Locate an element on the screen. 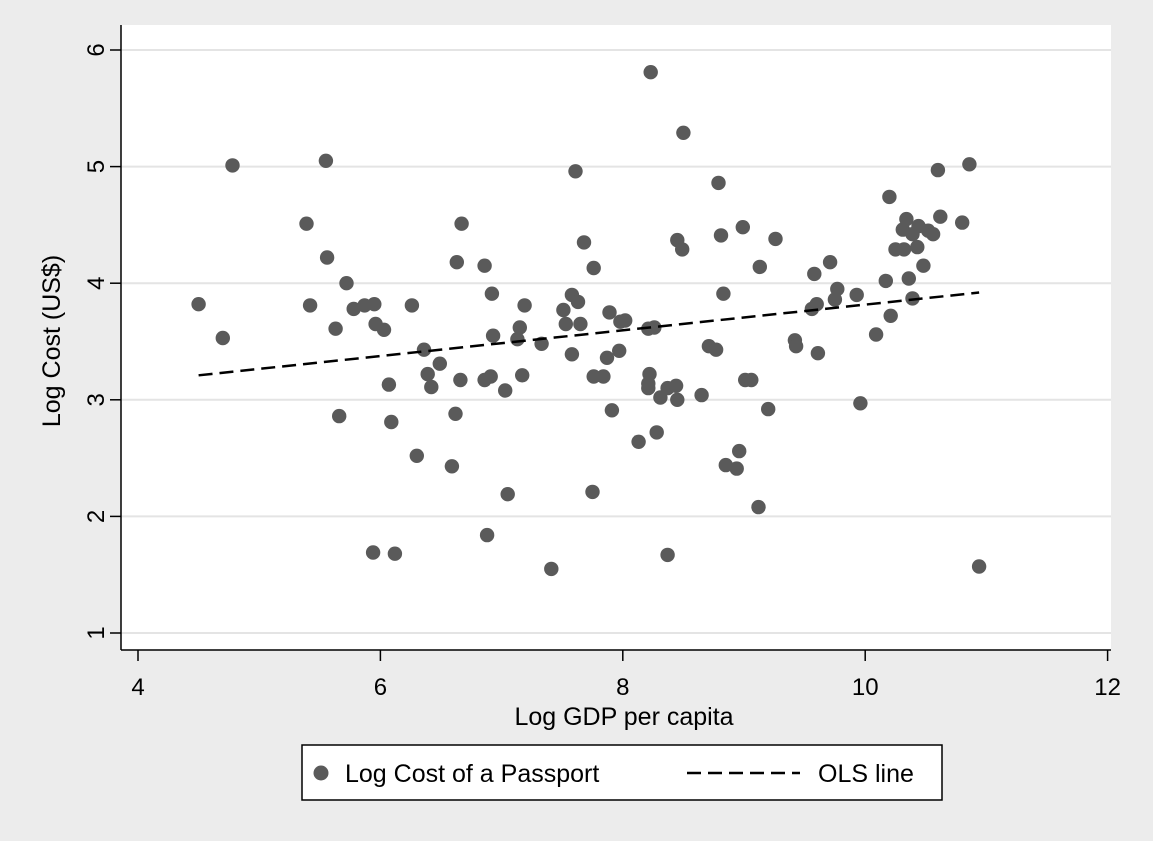 The width and height of the screenshot is (1153, 841). legend-label-passport: Log Cost of a Passport is located at coordinates (472, 774).